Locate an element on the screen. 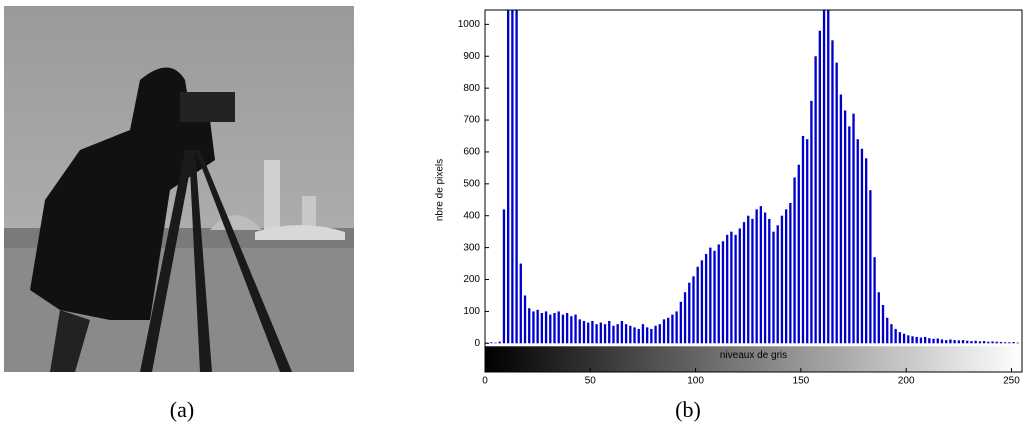  y-tick-label: 800 is located at coordinates (471, 88).